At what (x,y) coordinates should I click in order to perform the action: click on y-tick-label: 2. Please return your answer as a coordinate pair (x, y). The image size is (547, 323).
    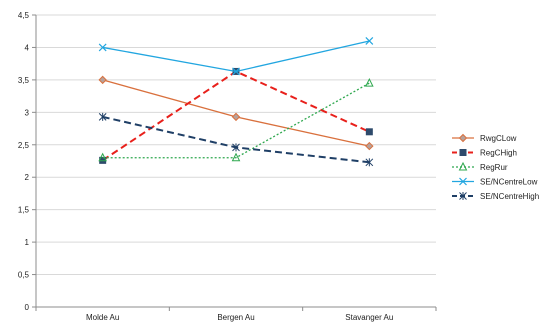
    Looking at the image, I should click on (27, 177).